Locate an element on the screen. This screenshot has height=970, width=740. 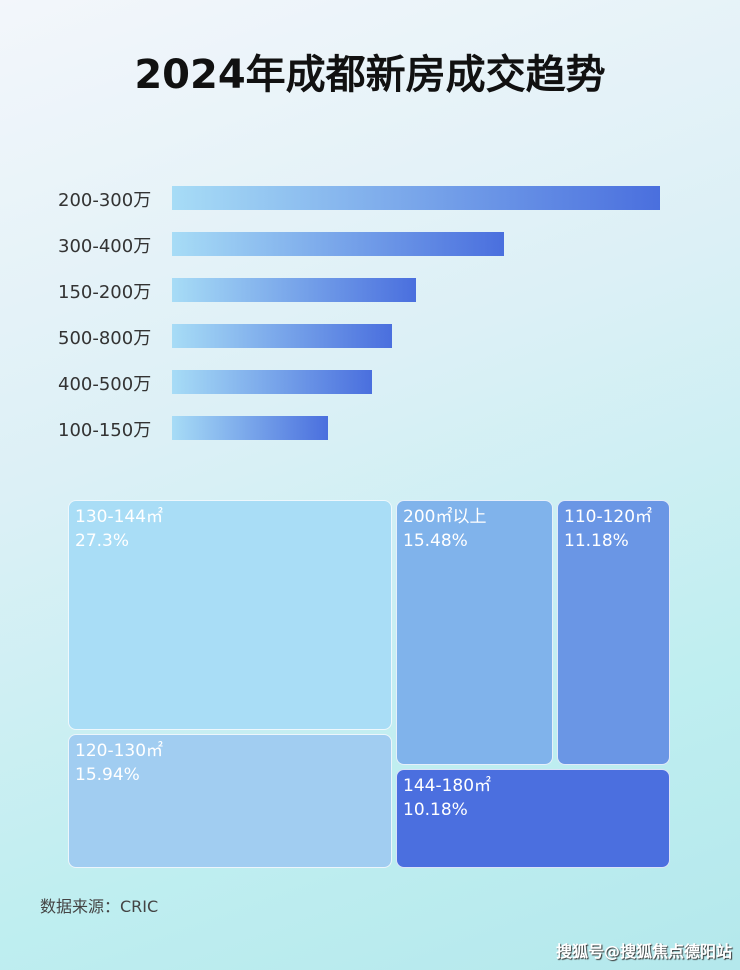
bar-label: 300-400万 is located at coordinates (105, 246).